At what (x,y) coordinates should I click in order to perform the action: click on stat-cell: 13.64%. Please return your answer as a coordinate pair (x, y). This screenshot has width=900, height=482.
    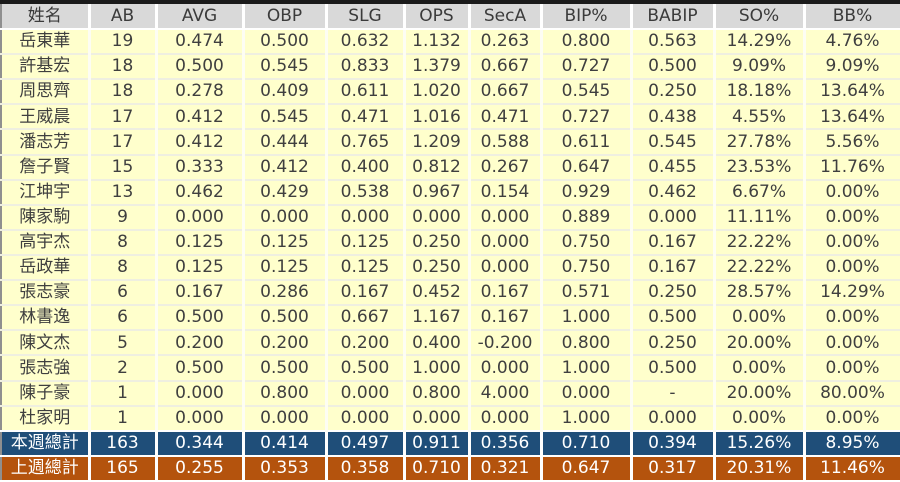
    Looking at the image, I should click on (852, 117).